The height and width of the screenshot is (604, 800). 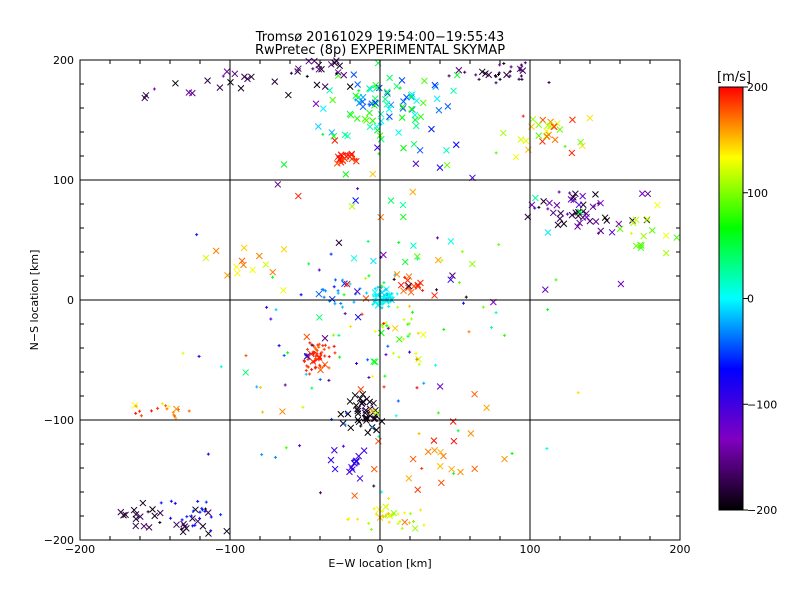 I want to click on x-tick-label: 0, so click(x=380, y=549).